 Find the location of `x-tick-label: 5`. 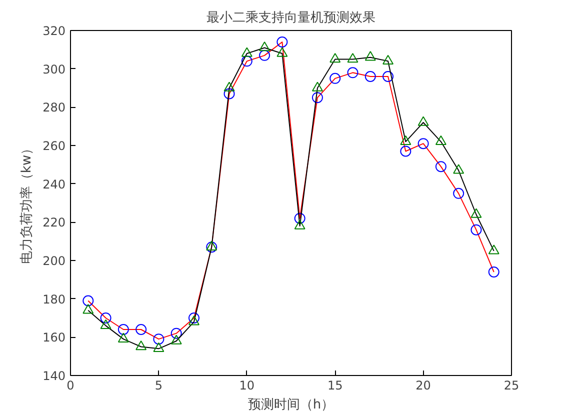

x-tick-label: 5 is located at coordinates (158, 385).